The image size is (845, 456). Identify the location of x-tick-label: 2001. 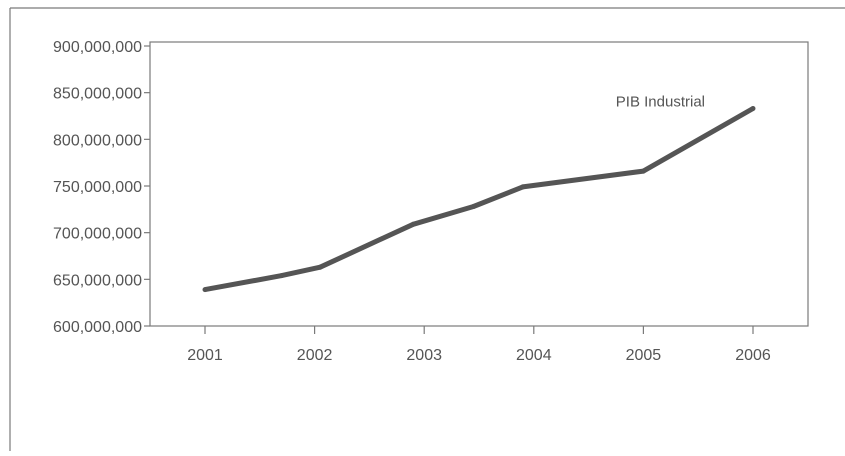
(205, 355).